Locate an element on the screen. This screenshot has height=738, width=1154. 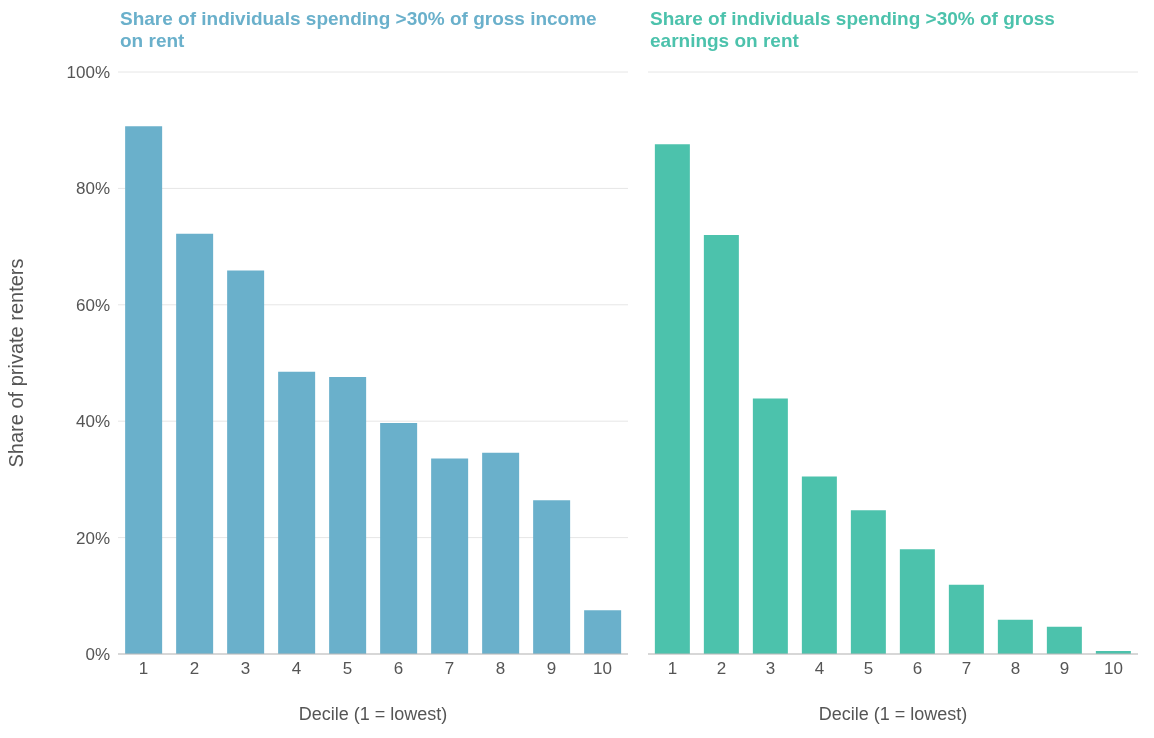
y-tick-label: 60% is located at coordinates (92, 305).